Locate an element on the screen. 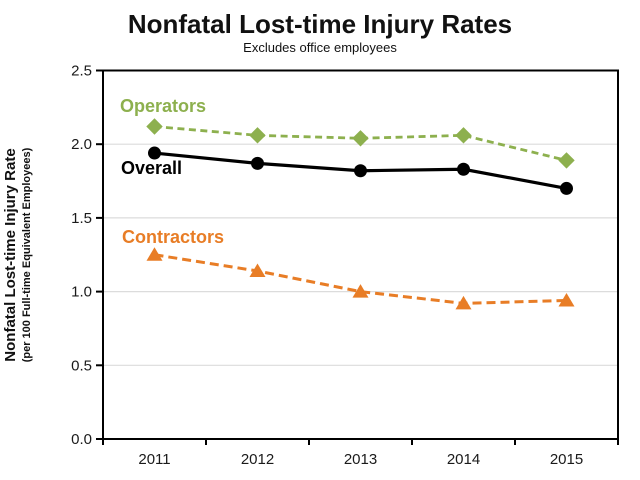 The image size is (640, 480). y-tick-label: 2.0 is located at coordinates (81, 144).